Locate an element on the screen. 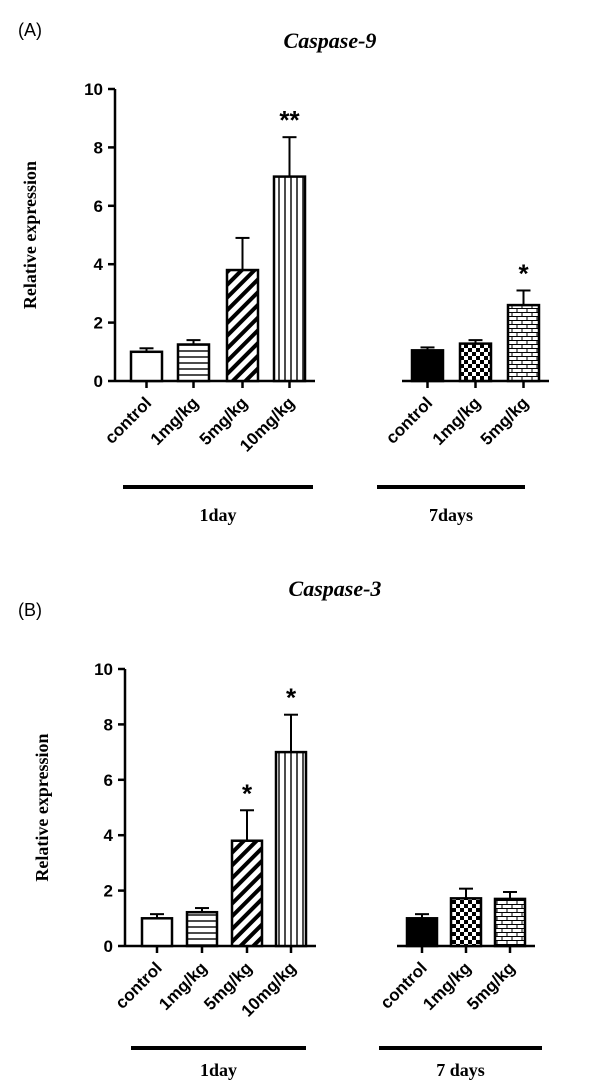 This screenshot has height=1083, width=590. group-label: 7days is located at coordinates (451, 515).